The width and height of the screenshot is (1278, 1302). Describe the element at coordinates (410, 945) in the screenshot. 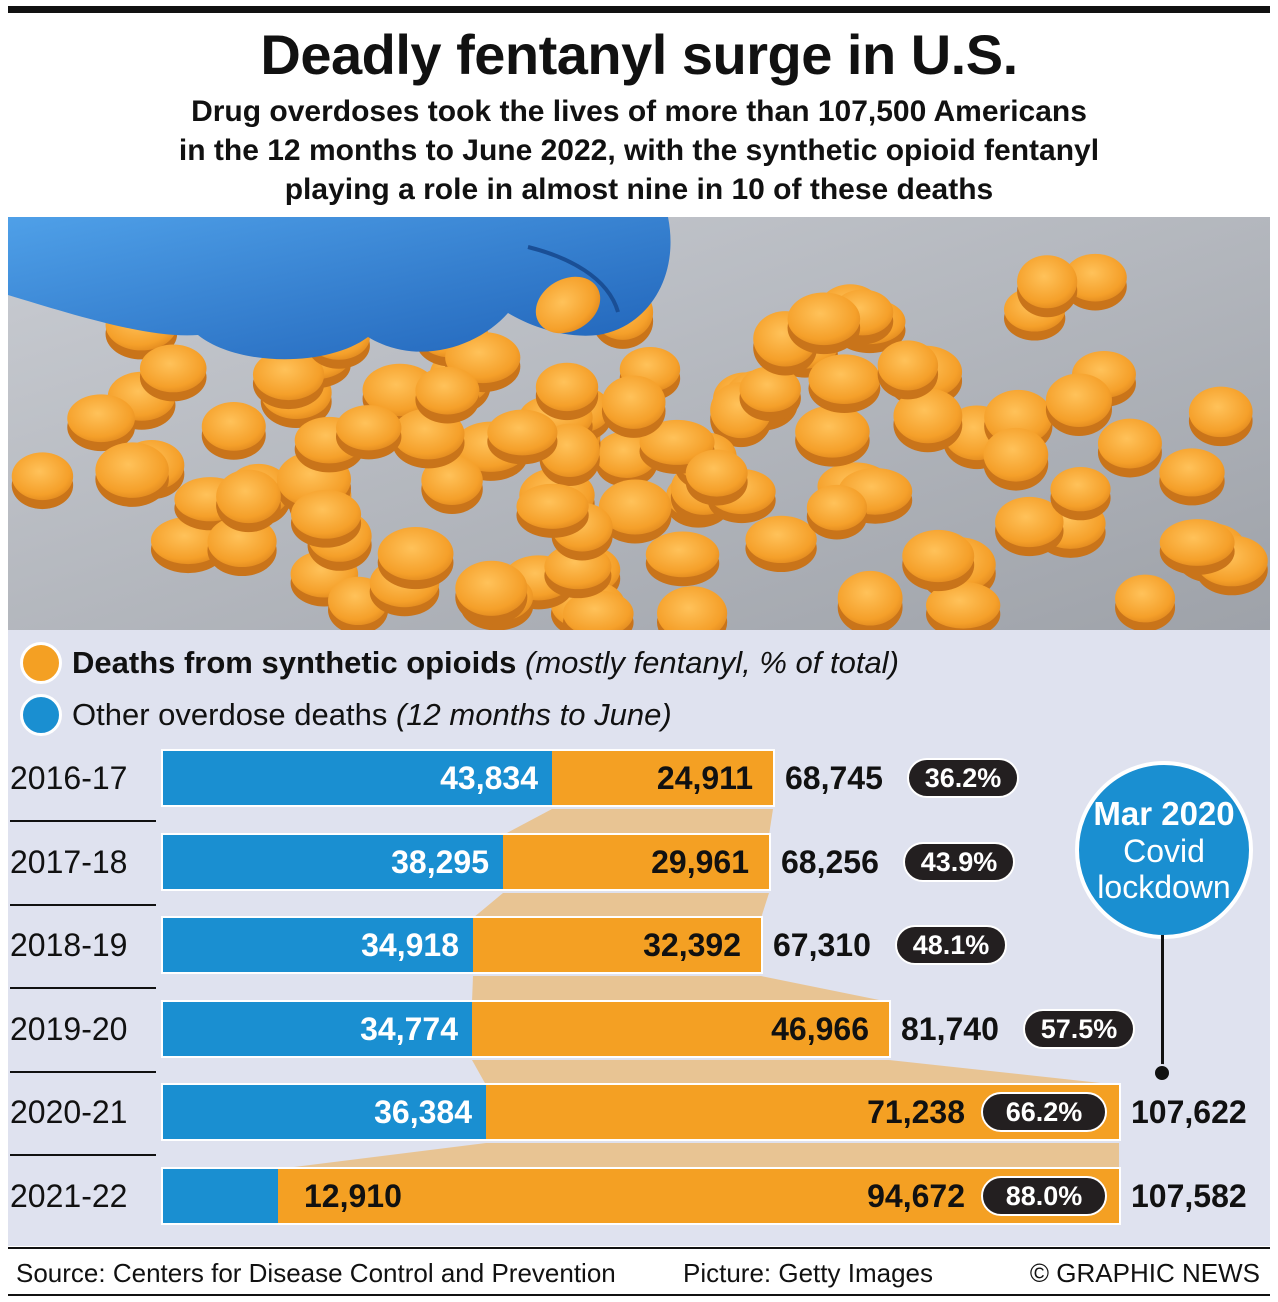

I see `other-deaths-label: 34,918` at that location.